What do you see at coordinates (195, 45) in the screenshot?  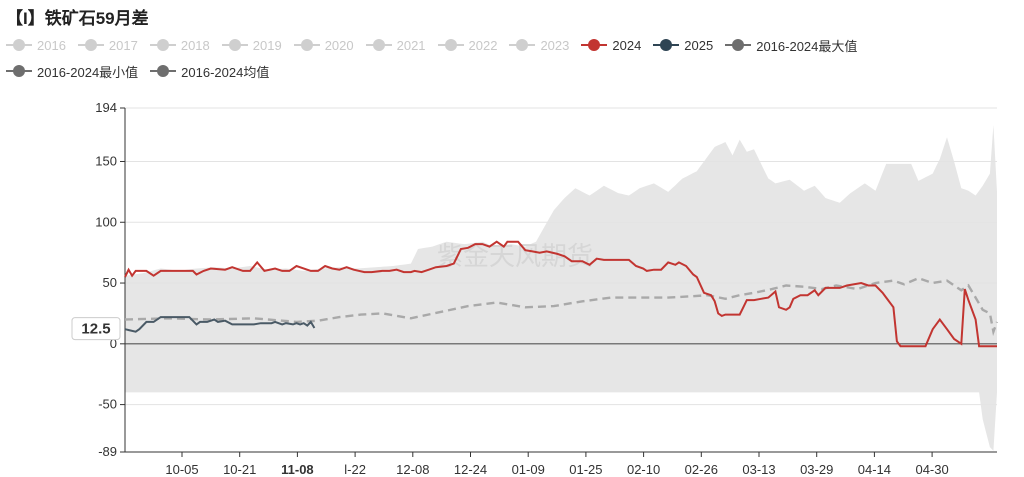 I see `legend-label: 2018` at bounding box center [195, 45].